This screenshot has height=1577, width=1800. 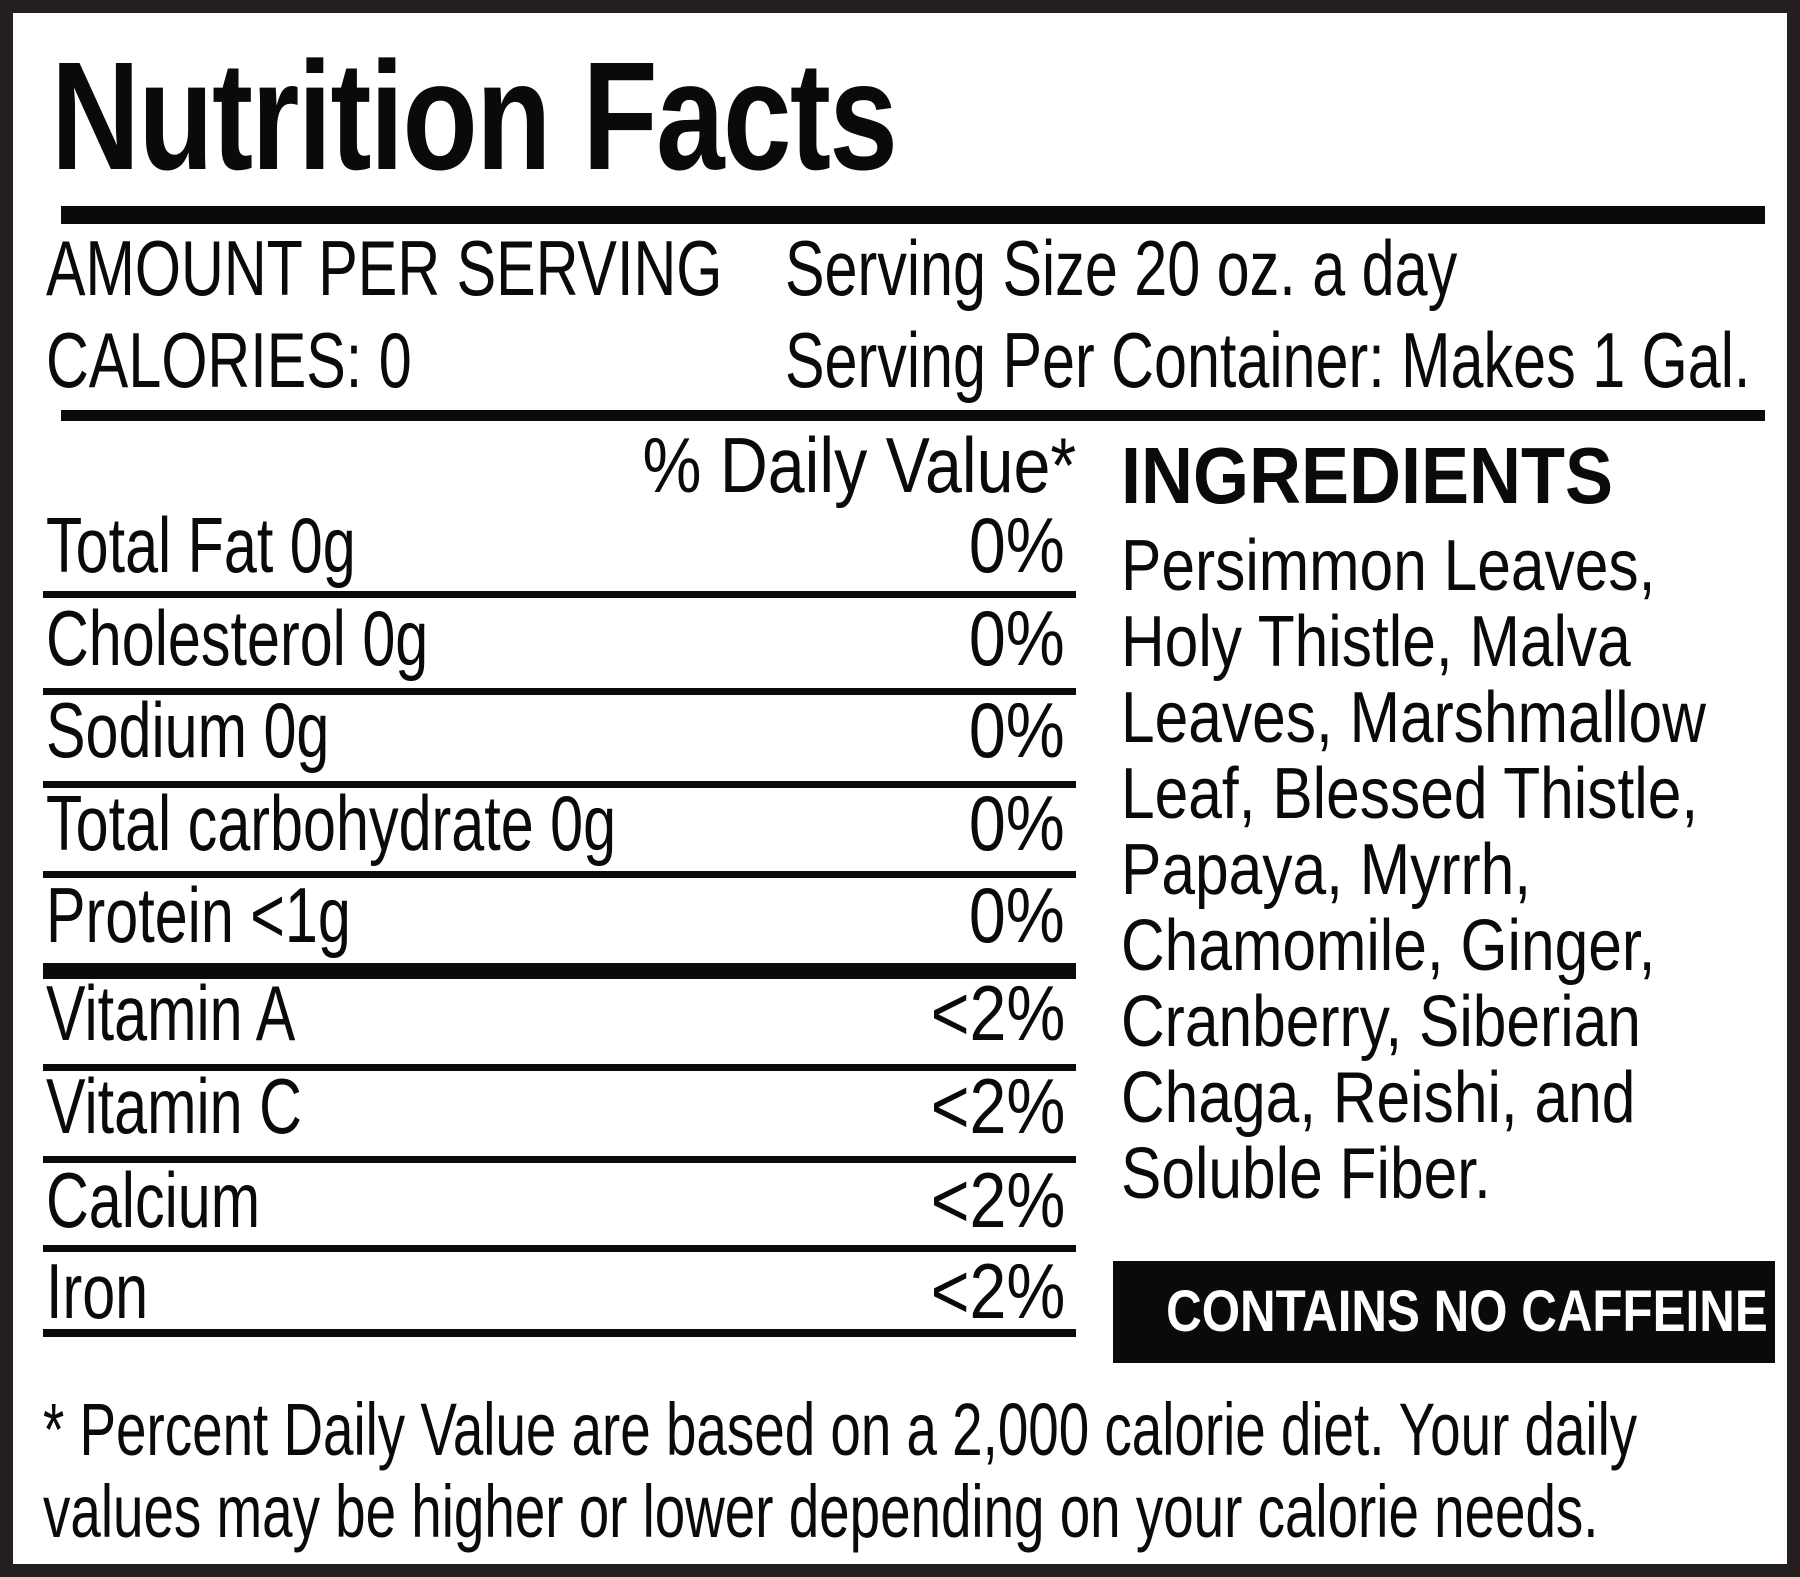 I want to click on ingredients-line: Cranberry, Siberian, so click(x=1381, y=1022).